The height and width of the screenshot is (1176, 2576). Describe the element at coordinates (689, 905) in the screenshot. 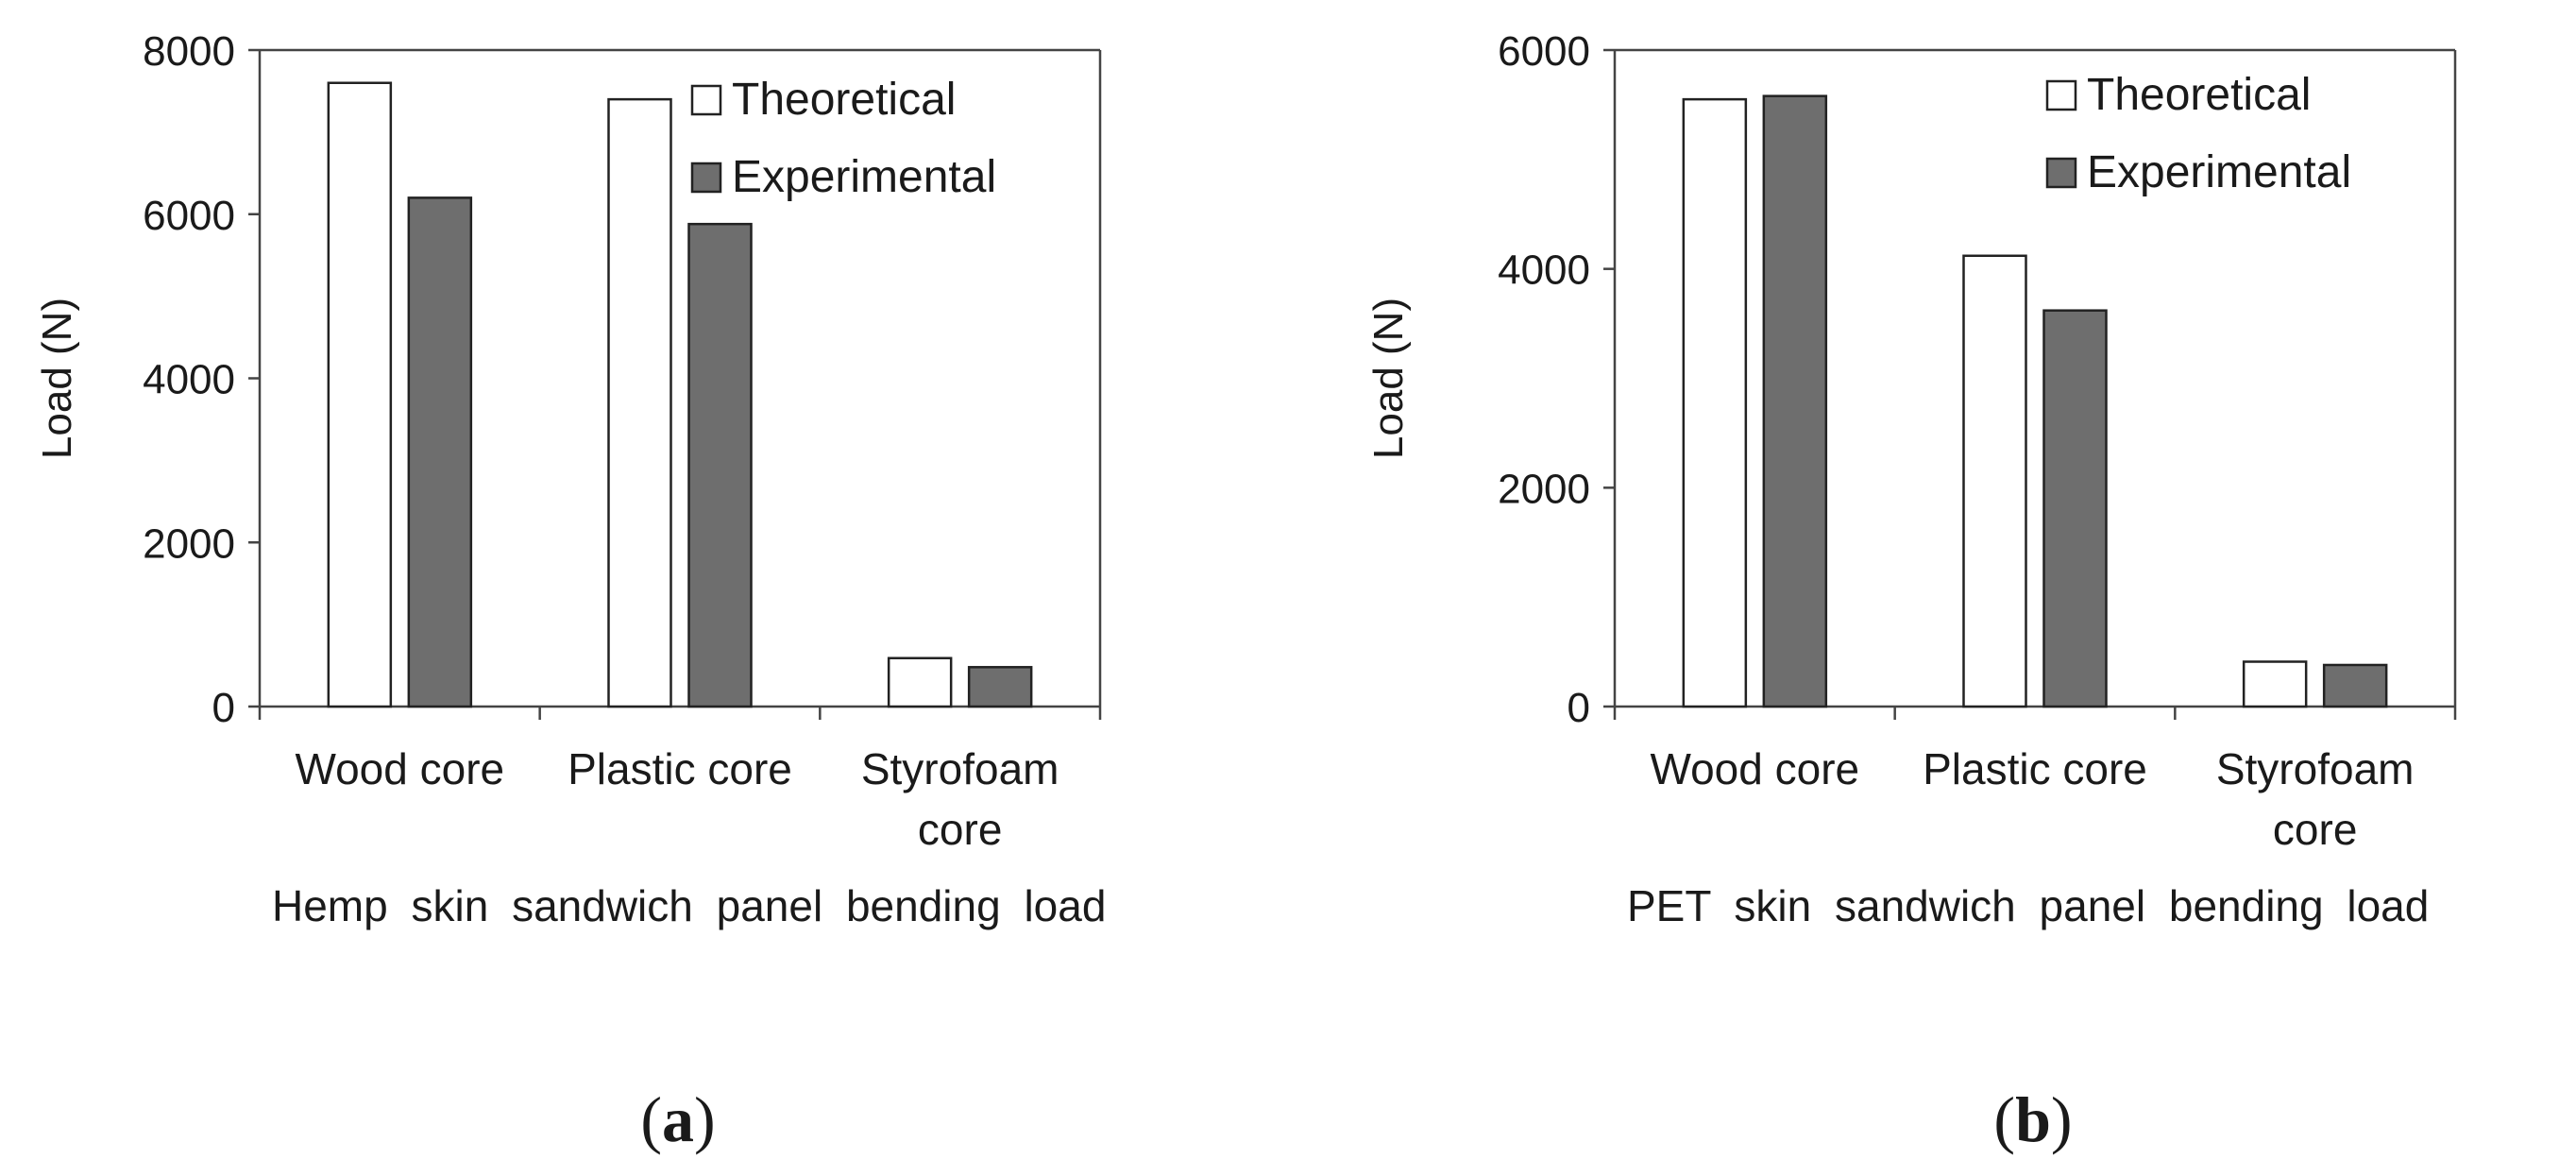

I see `x-axis-title: Hemp skin sandwich panel bending load` at that location.